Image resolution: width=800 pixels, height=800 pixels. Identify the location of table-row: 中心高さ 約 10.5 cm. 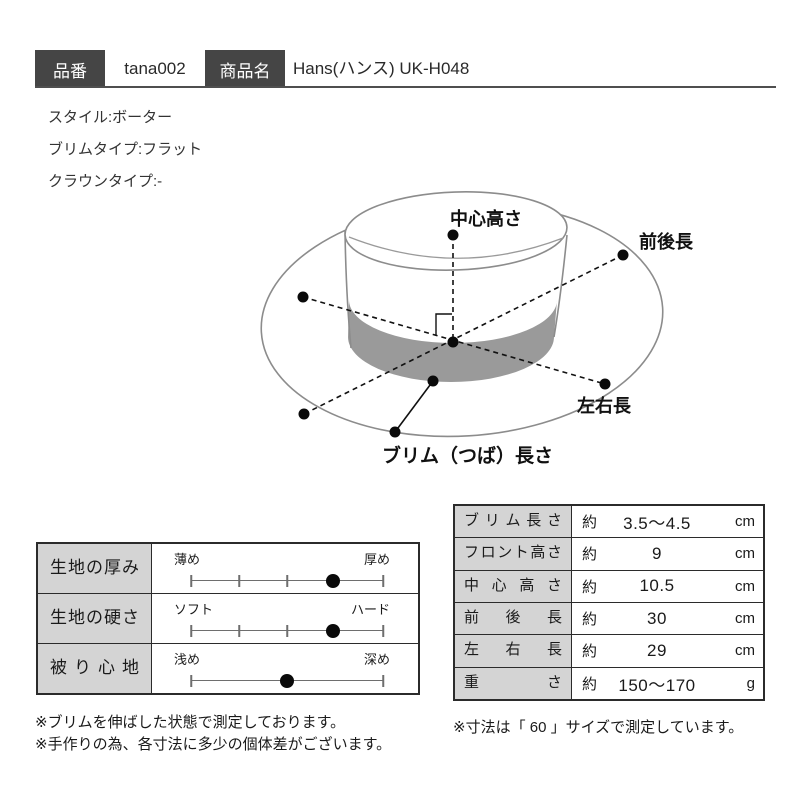
(609, 586).